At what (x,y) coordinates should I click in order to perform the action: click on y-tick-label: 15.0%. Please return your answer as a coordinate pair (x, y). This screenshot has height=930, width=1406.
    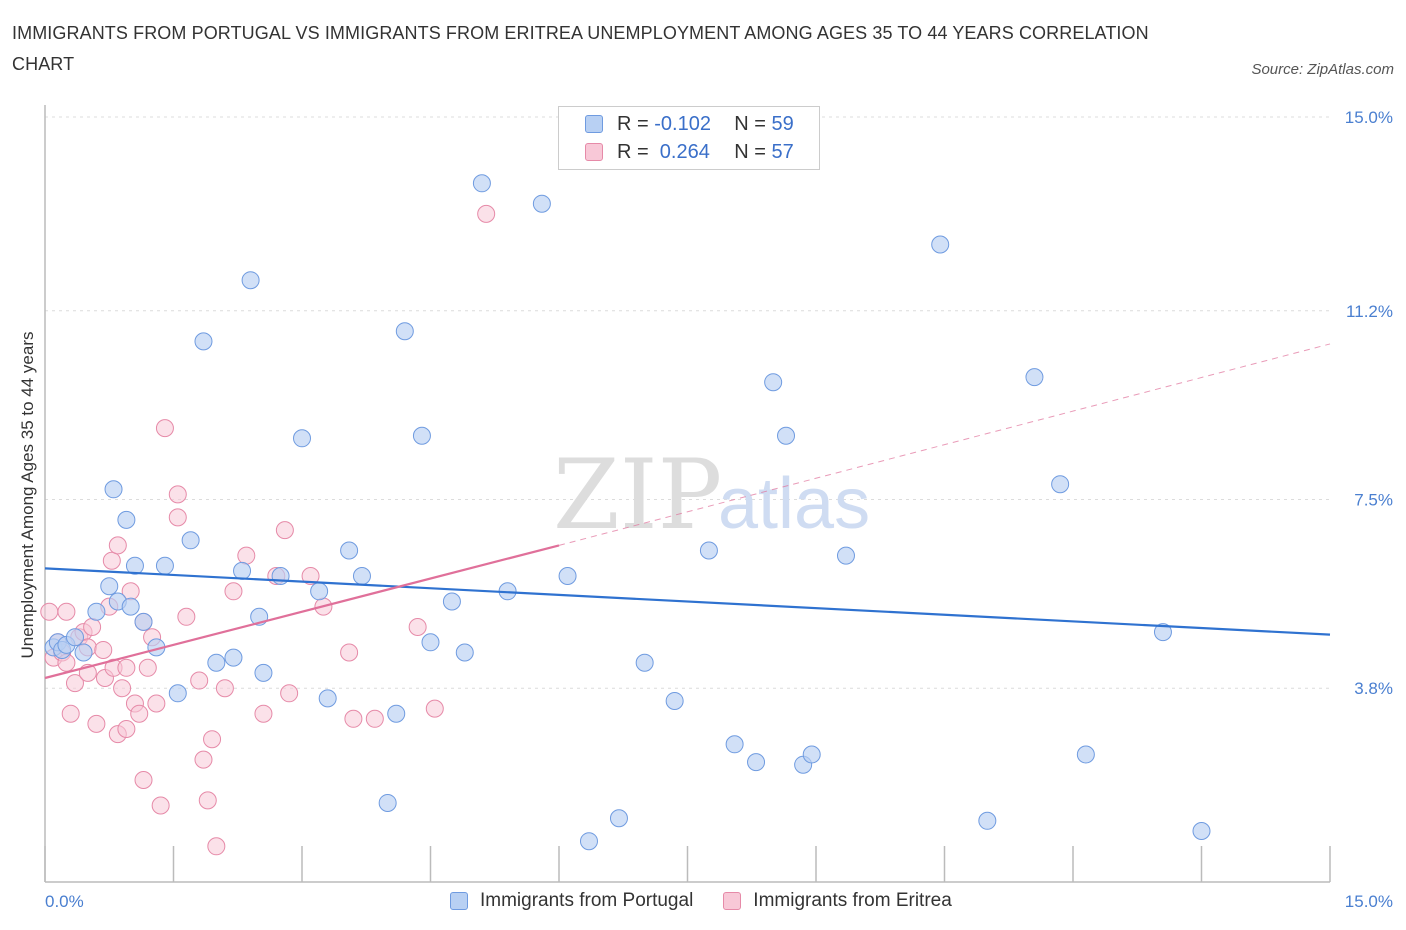
    Looking at the image, I should click on (1369, 117).